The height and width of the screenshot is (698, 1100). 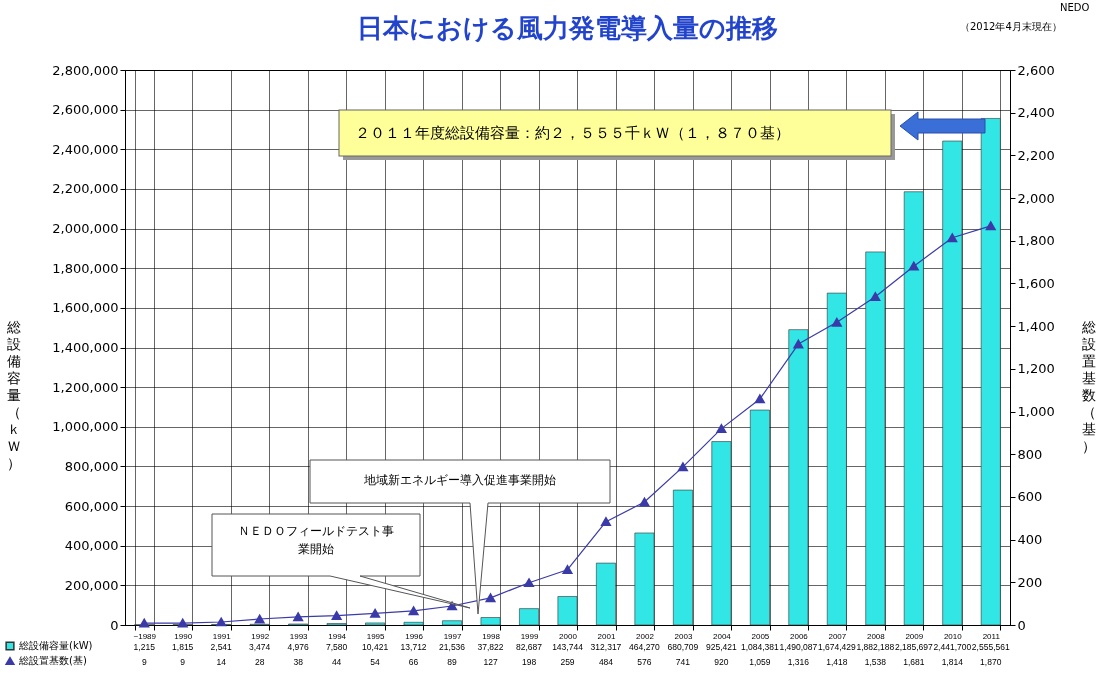 I want to click on x-tick-label: 2006, so click(x=799, y=636).